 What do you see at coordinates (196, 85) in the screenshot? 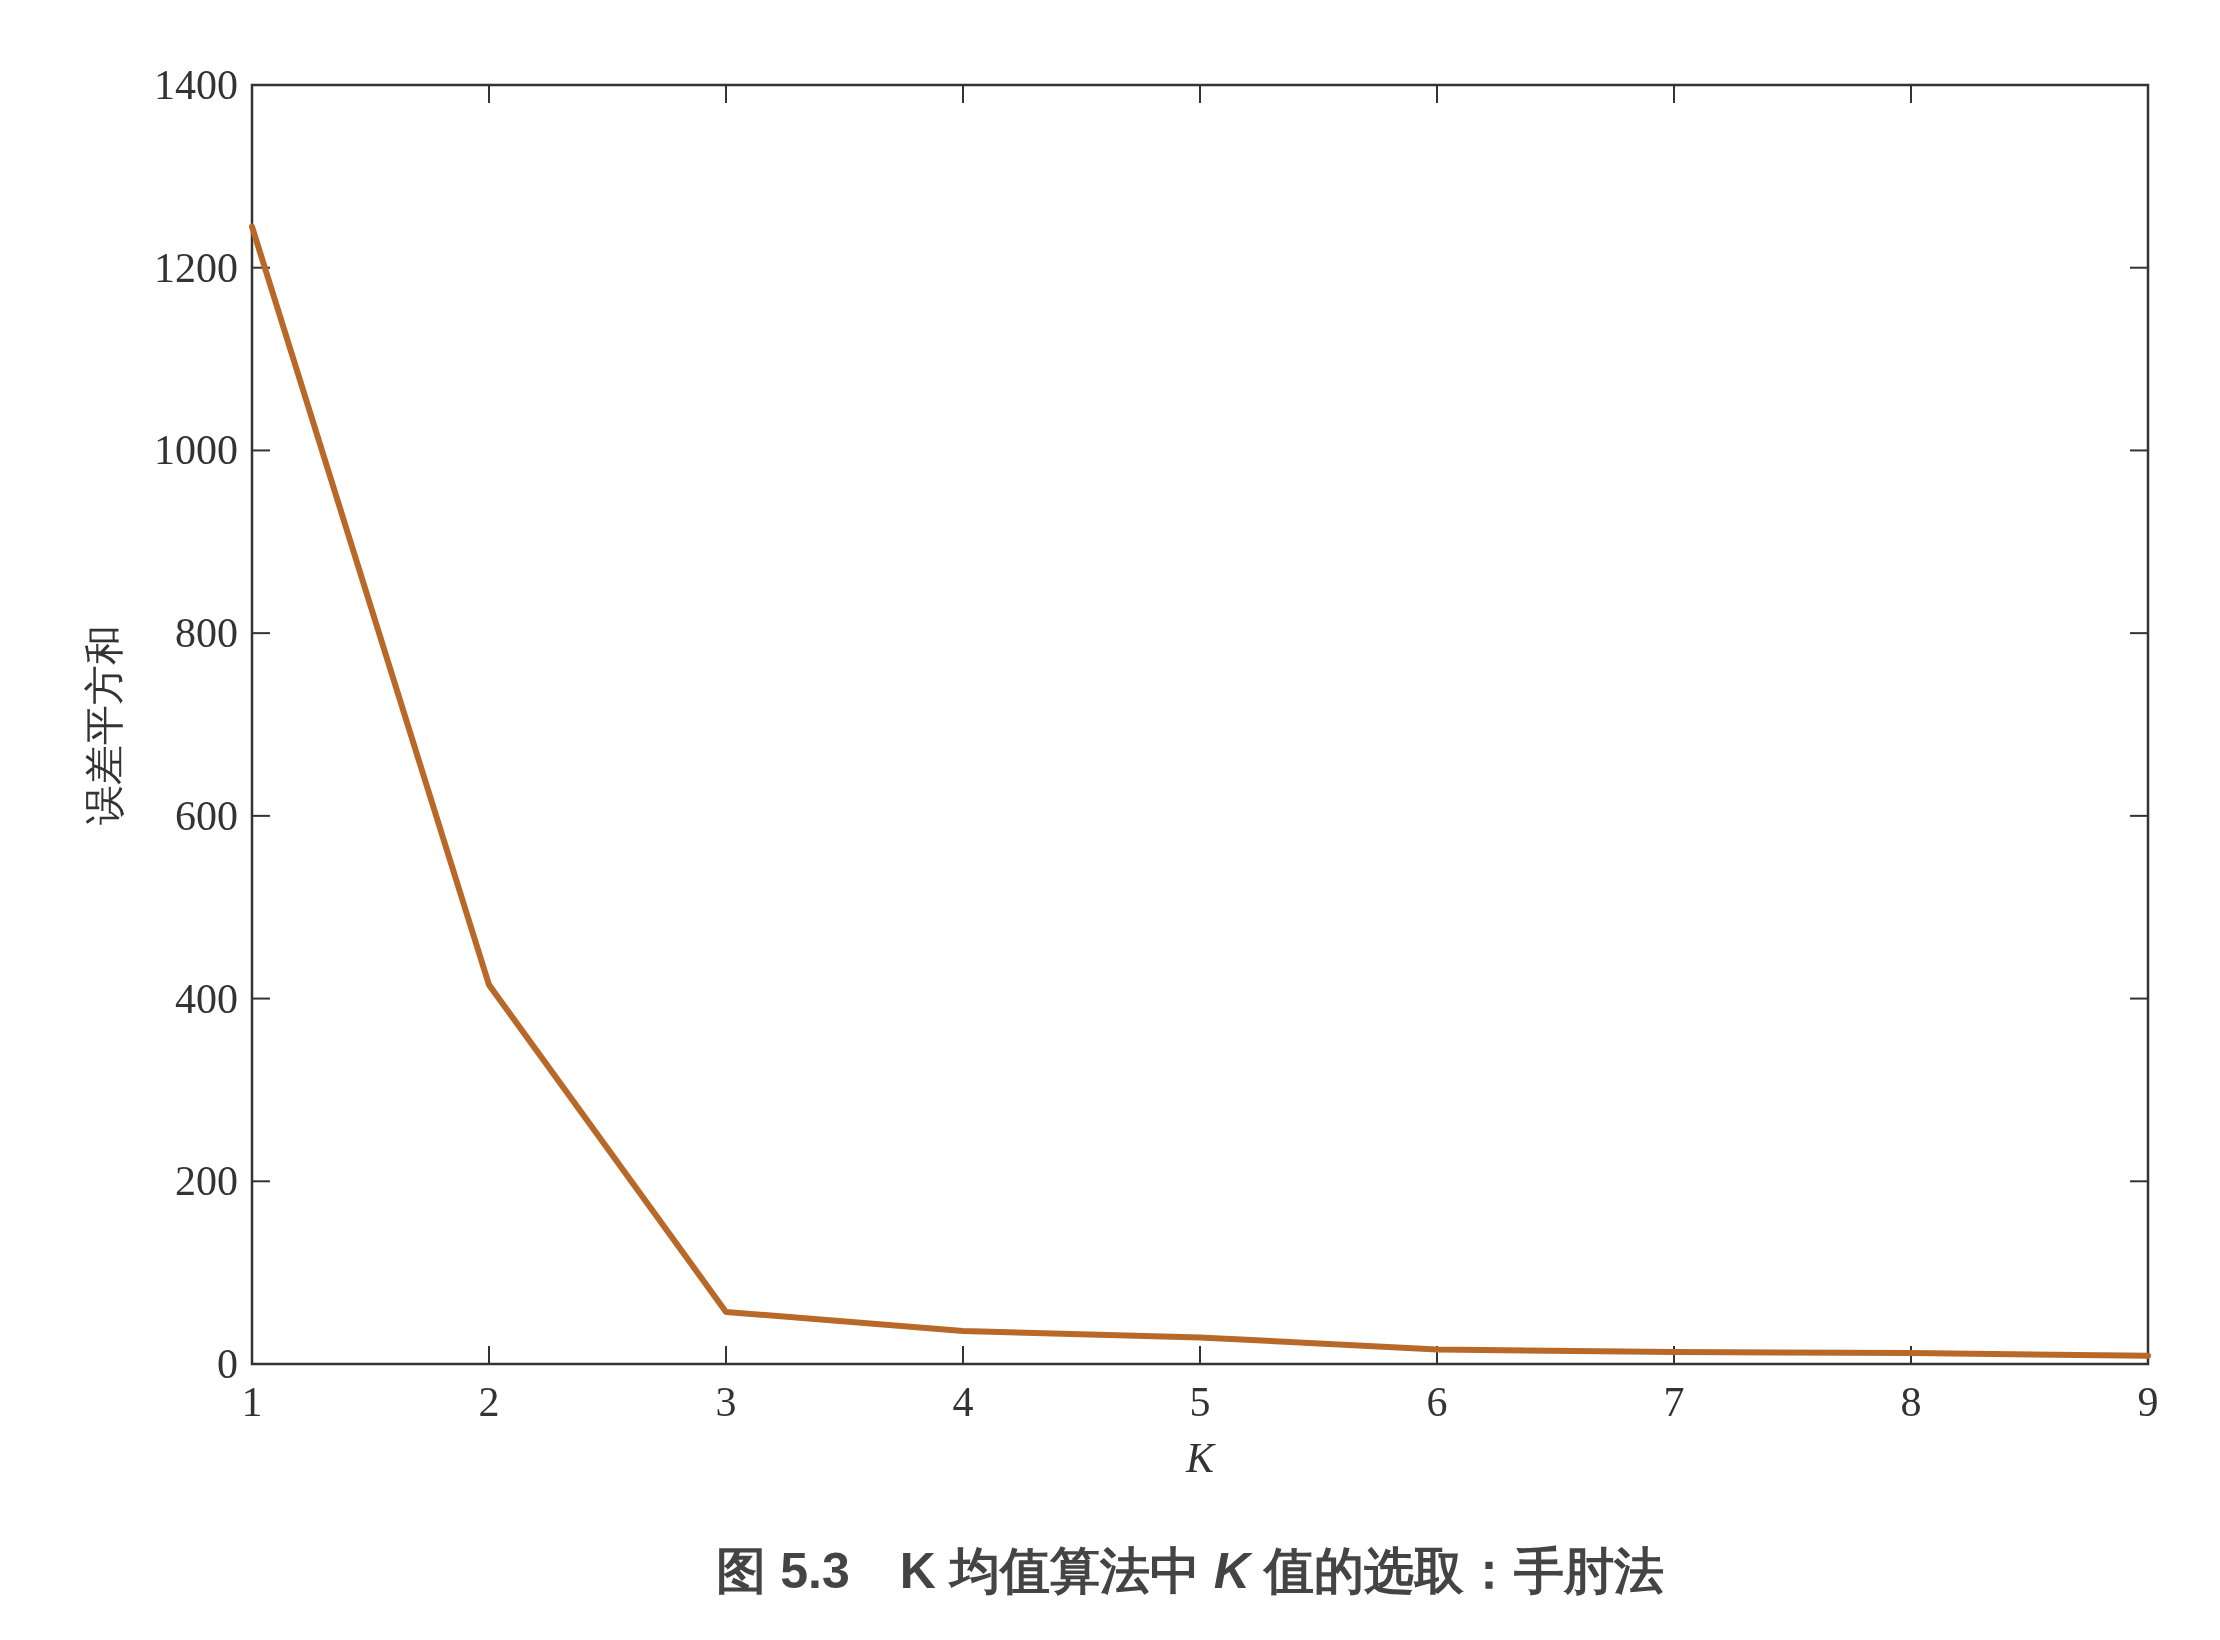
I see `y-tick-label: 1400` at bounding box center [196, 85].